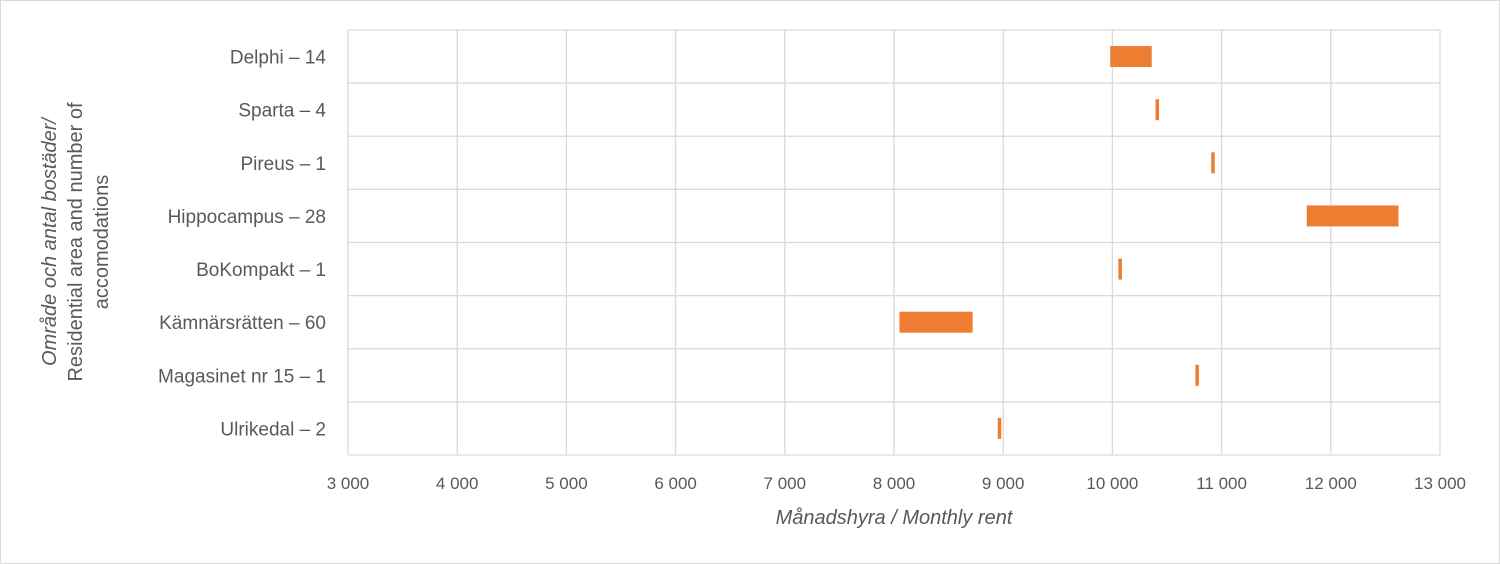  I want to click on x-tick-label: 6 000, so click(675, 483).